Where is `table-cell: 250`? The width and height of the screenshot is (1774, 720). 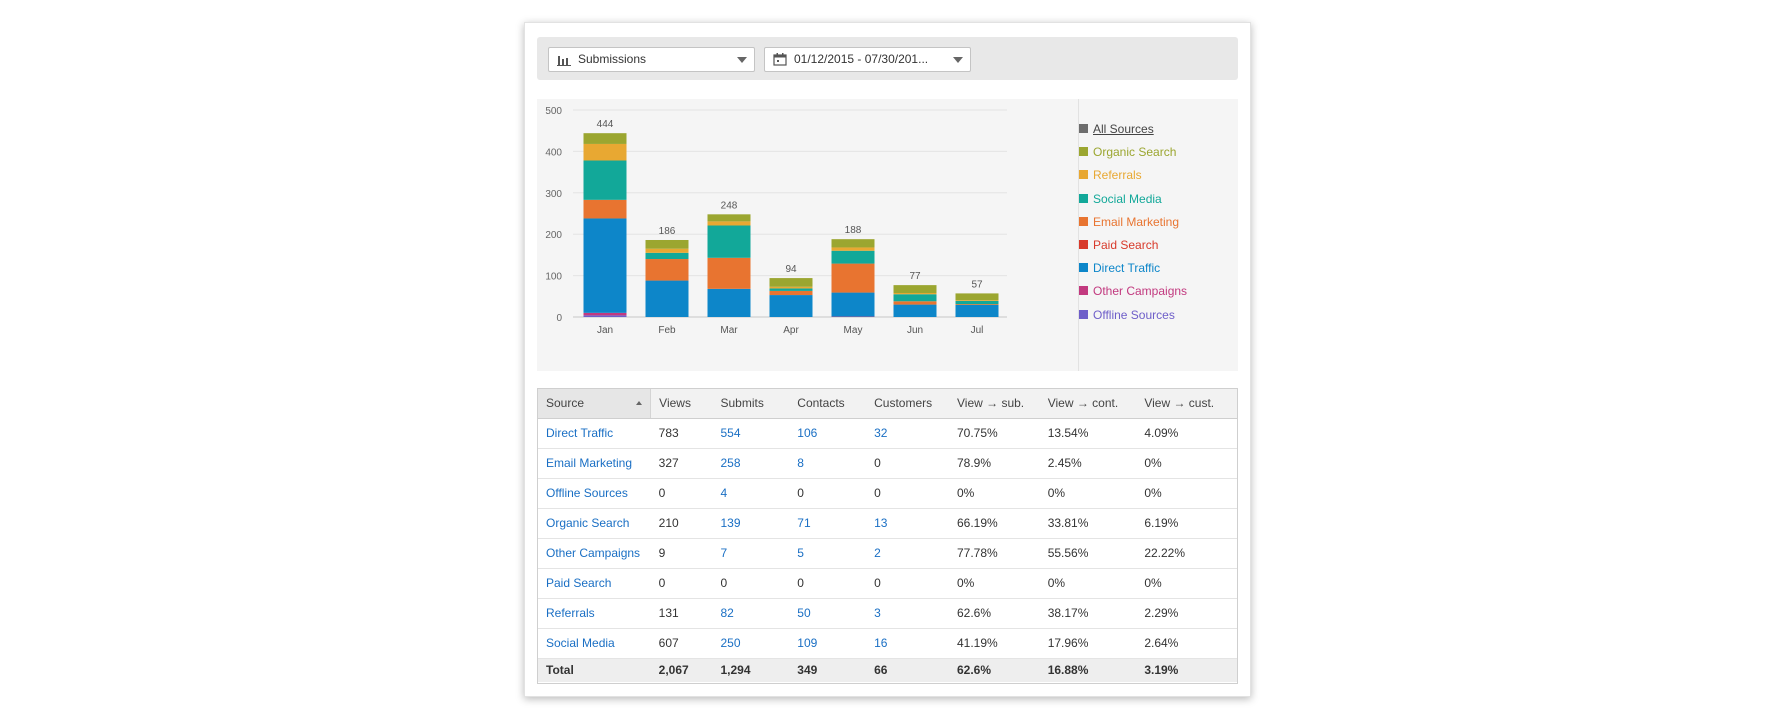
table-cell: 250 is located at coordinates (751, 643).